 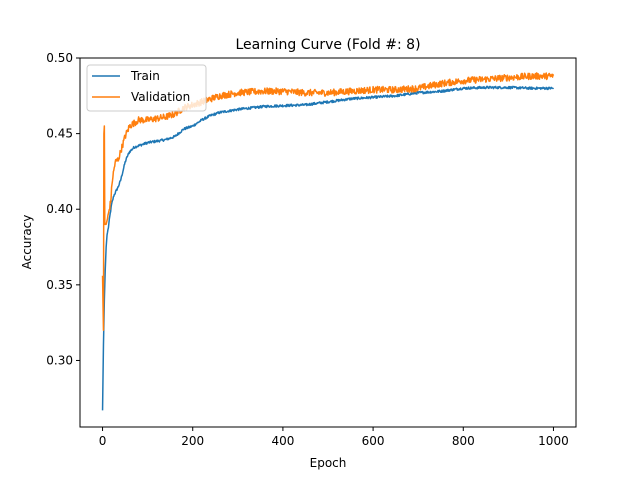 I want to click on legend-label-validation: Validation, so click(x=160, y=97).